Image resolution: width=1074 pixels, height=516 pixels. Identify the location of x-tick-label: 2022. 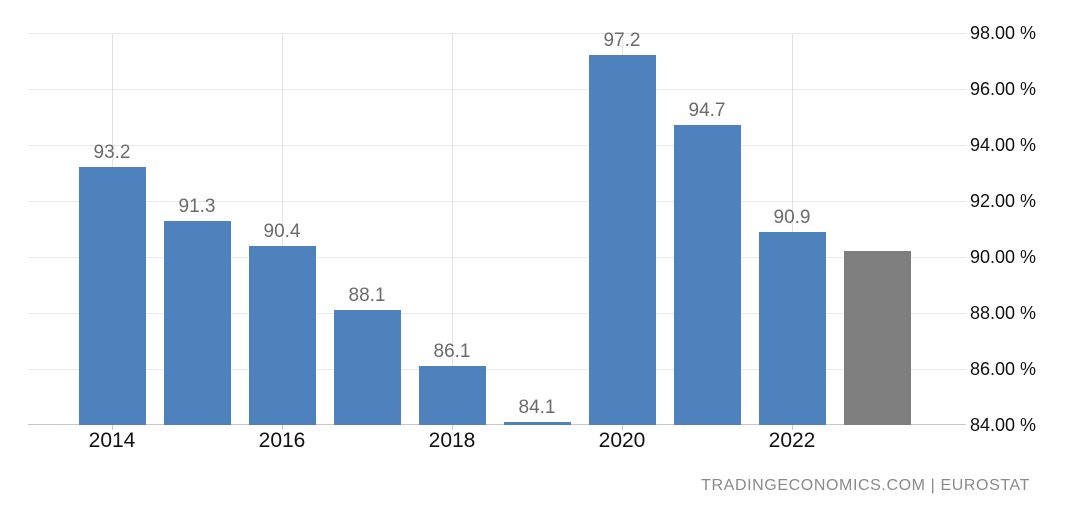
(792, 440).